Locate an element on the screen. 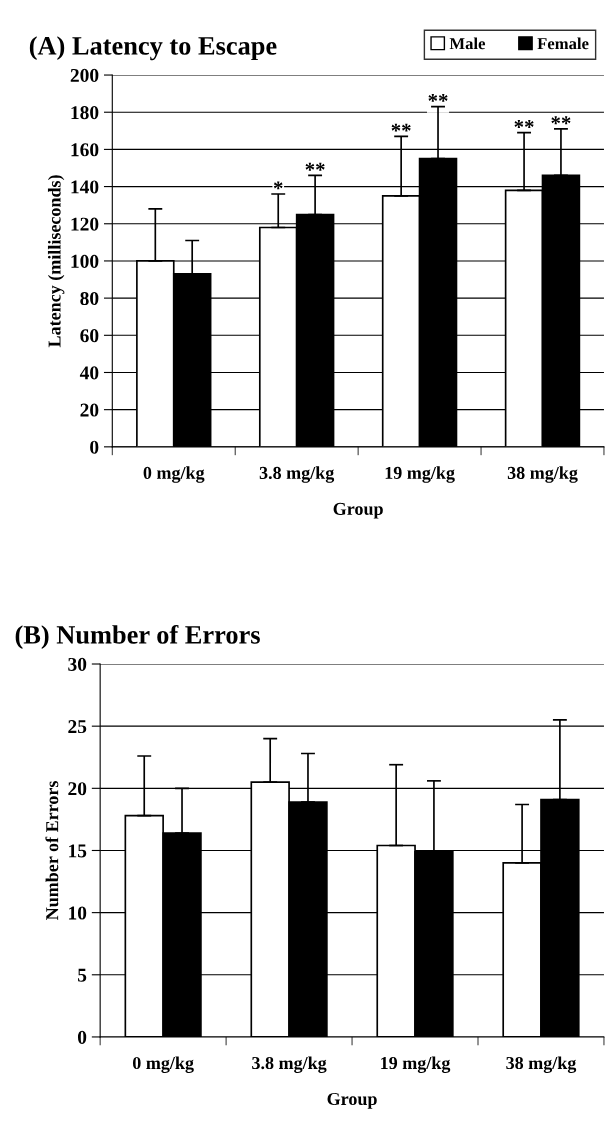  y-tick-label: 100 is located at coordinates (85, 261).